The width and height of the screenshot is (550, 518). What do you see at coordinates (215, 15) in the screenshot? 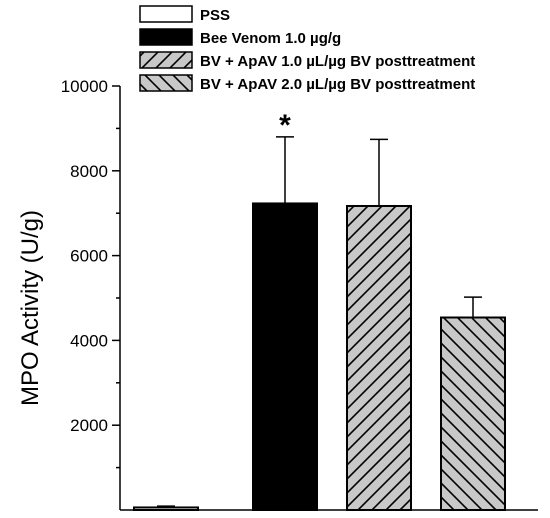
I see `legend-label-1: PSS` at bounding box center [215, 15].